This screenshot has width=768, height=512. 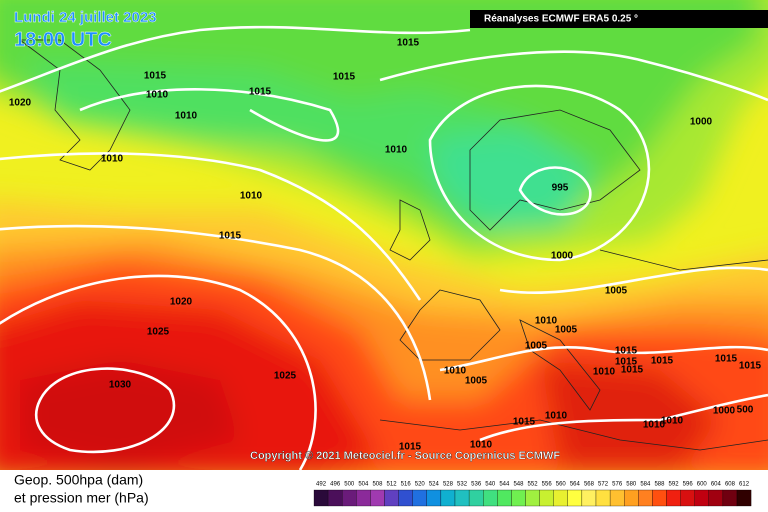 I want to click on source-label: Réanalyses ECMWF ERA5 0.25 °, so click(x=561, y=19).